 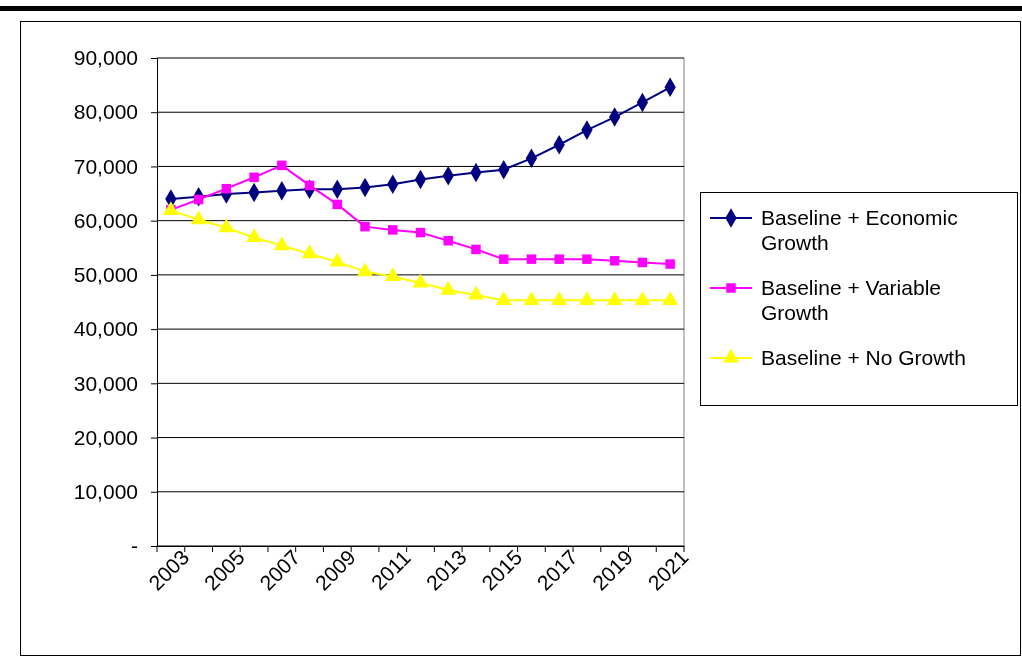 I want to click on y-tick-label: 80,000, so click(x=105, y=112).